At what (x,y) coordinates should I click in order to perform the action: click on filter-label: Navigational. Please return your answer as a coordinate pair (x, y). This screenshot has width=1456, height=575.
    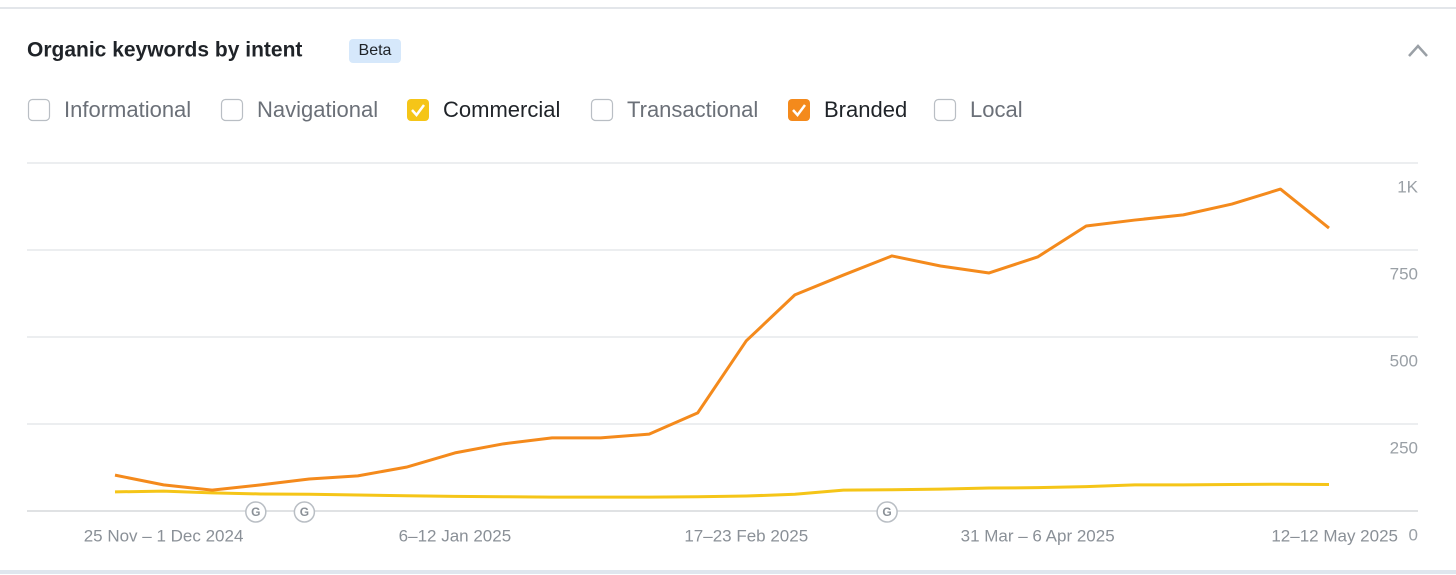
    Looking at the image, I should click on (317, 109).